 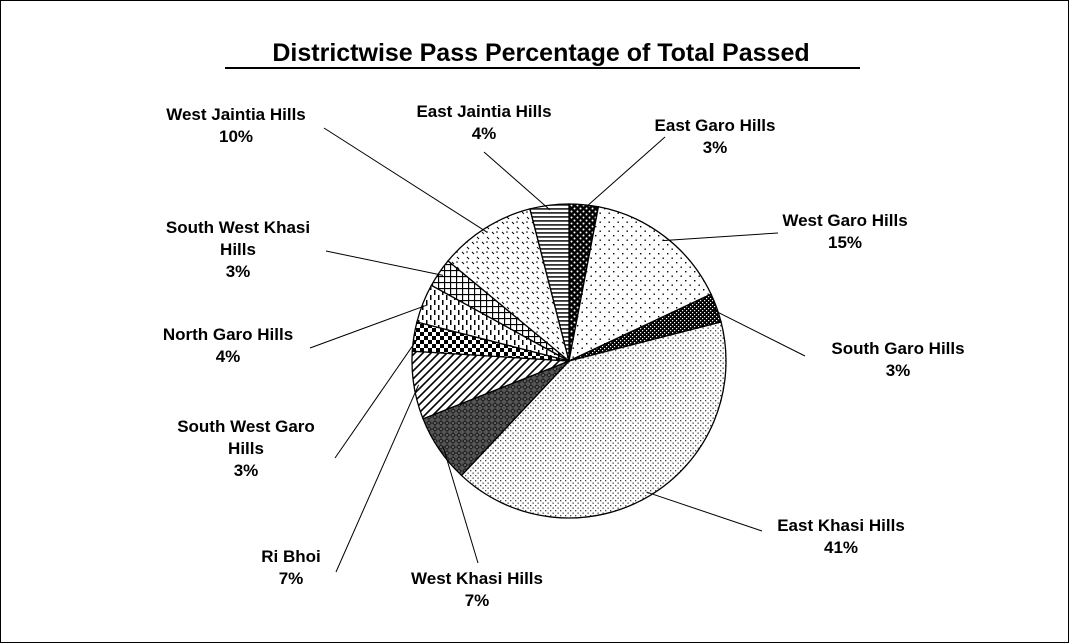 I want to click on slice-name-label: West Khasi Hills, so click(x=477, y=578).